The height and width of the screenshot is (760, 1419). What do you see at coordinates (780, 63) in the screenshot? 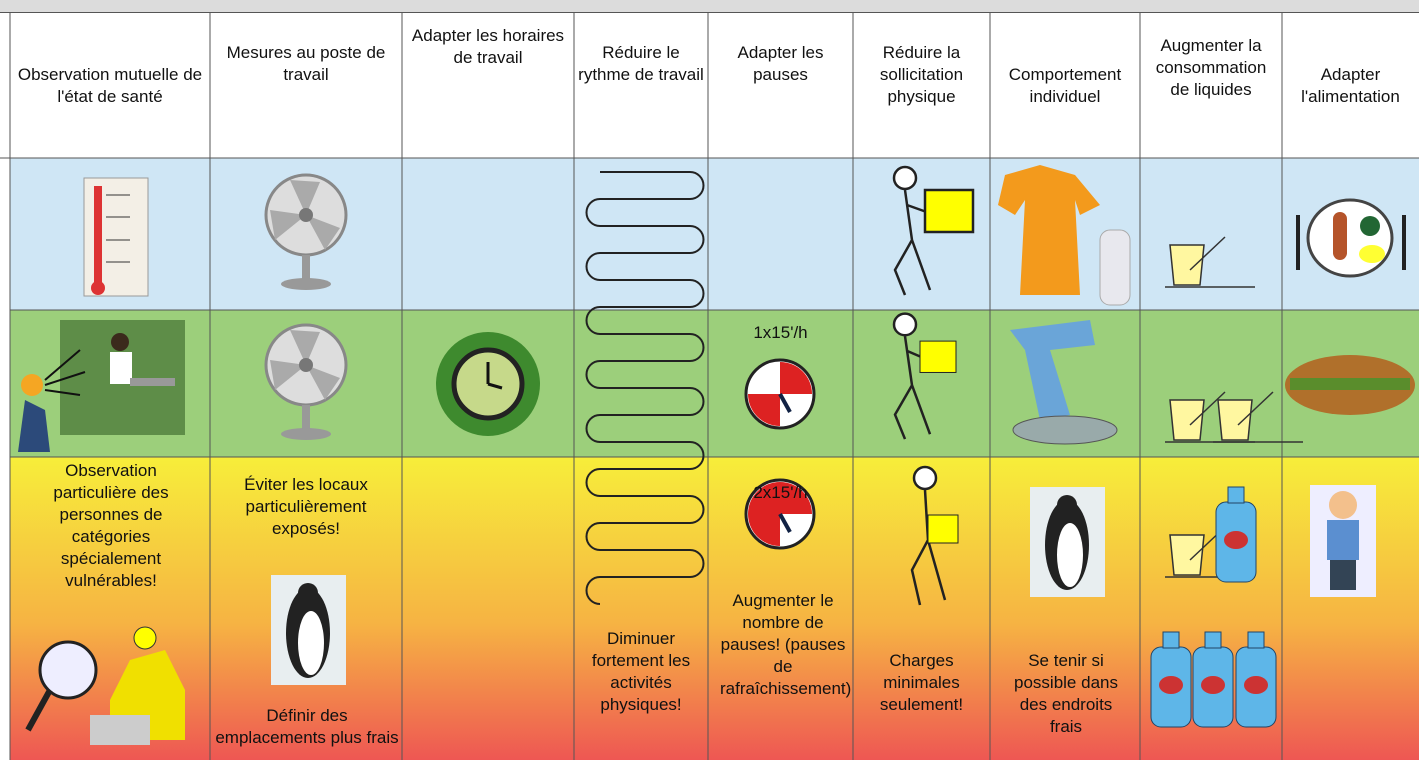
I see `column-header: Adapter les pauses` at bounding box center [780, 63].